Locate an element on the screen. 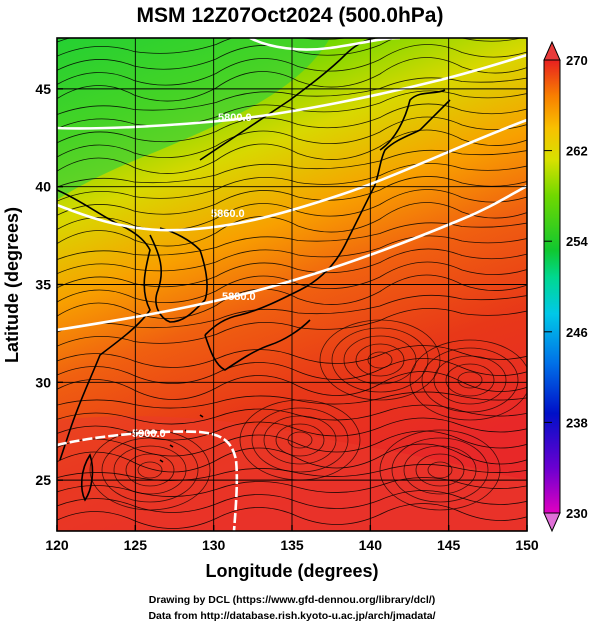 The height and width of the screenshot is (625, 599). colorbar-body is located at coordinates (552, 286).